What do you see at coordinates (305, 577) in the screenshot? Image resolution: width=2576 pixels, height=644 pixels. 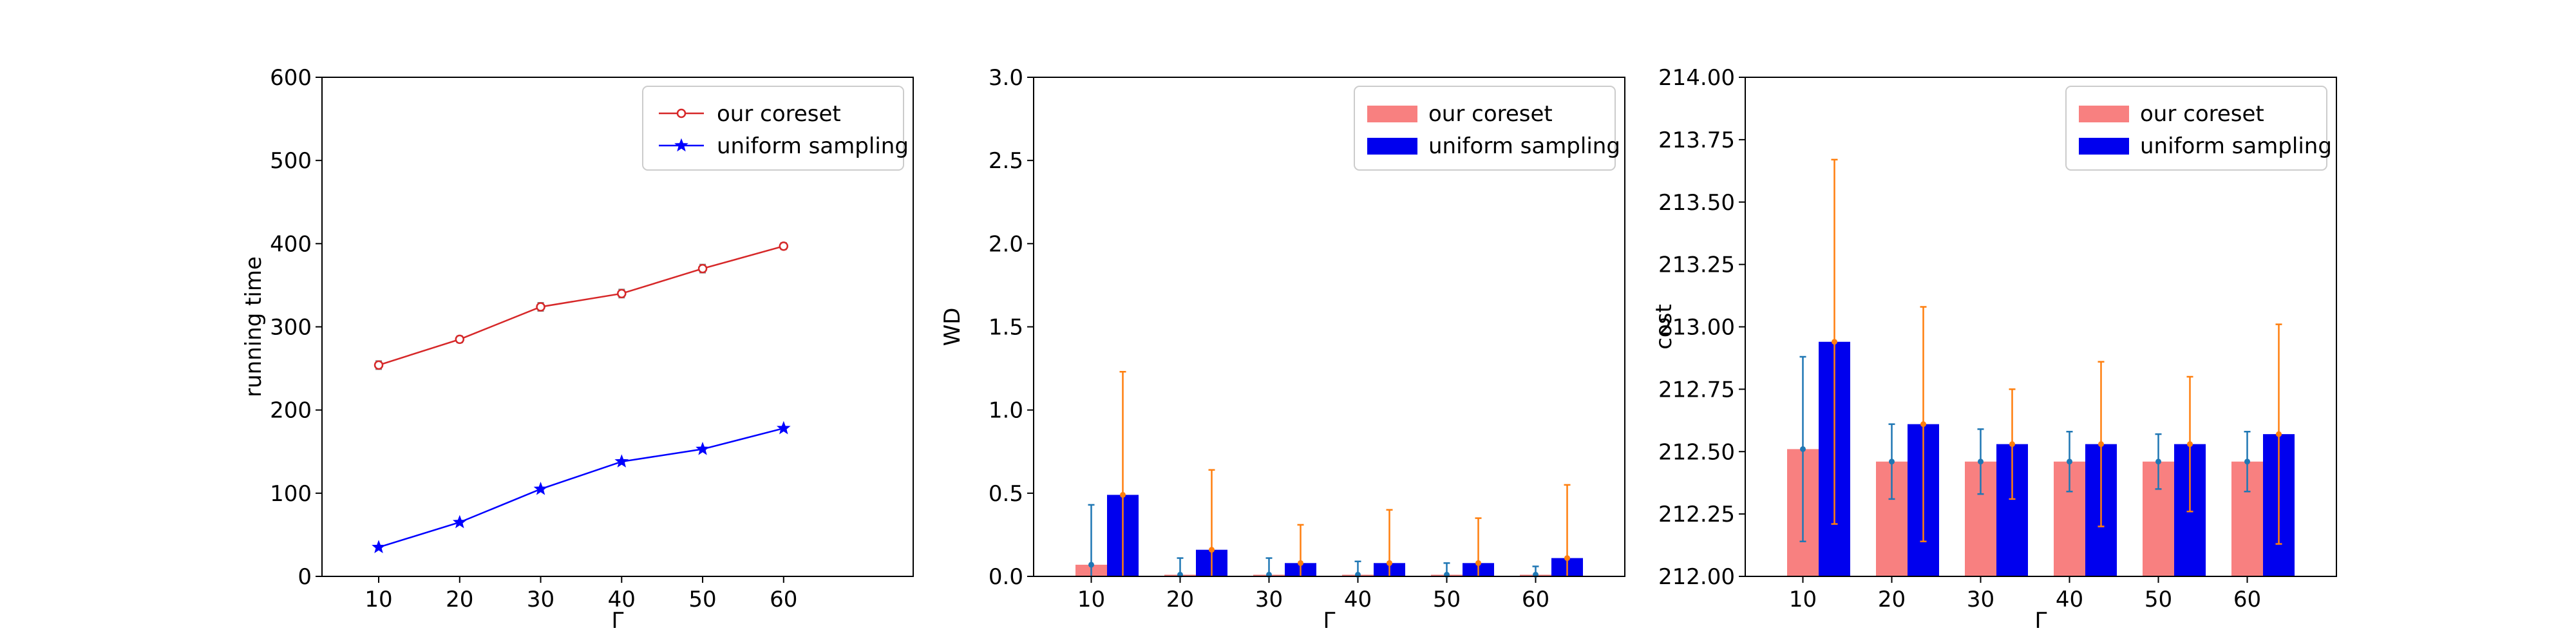 I see `y-tick-label: 0` at bounding box center [305, 577].